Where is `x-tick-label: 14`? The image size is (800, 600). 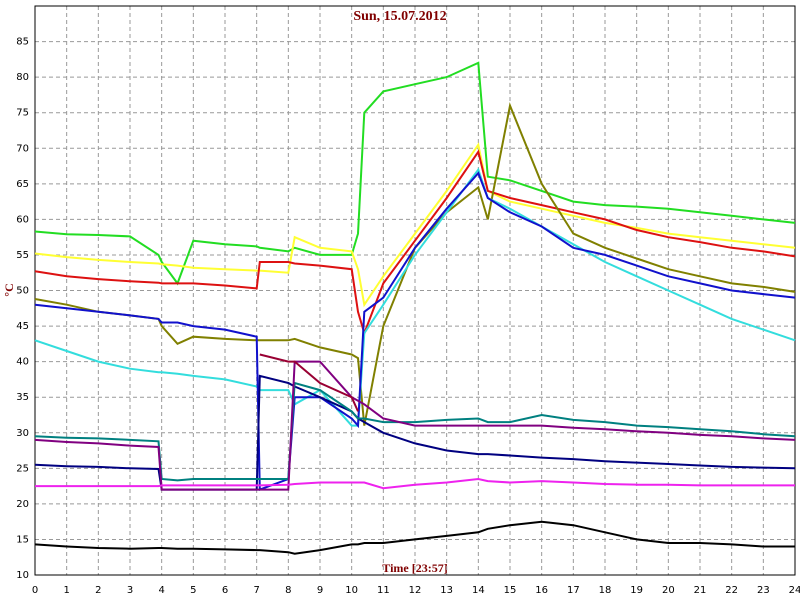
x-tick-label: 14 is located at coordinates (478, 590).